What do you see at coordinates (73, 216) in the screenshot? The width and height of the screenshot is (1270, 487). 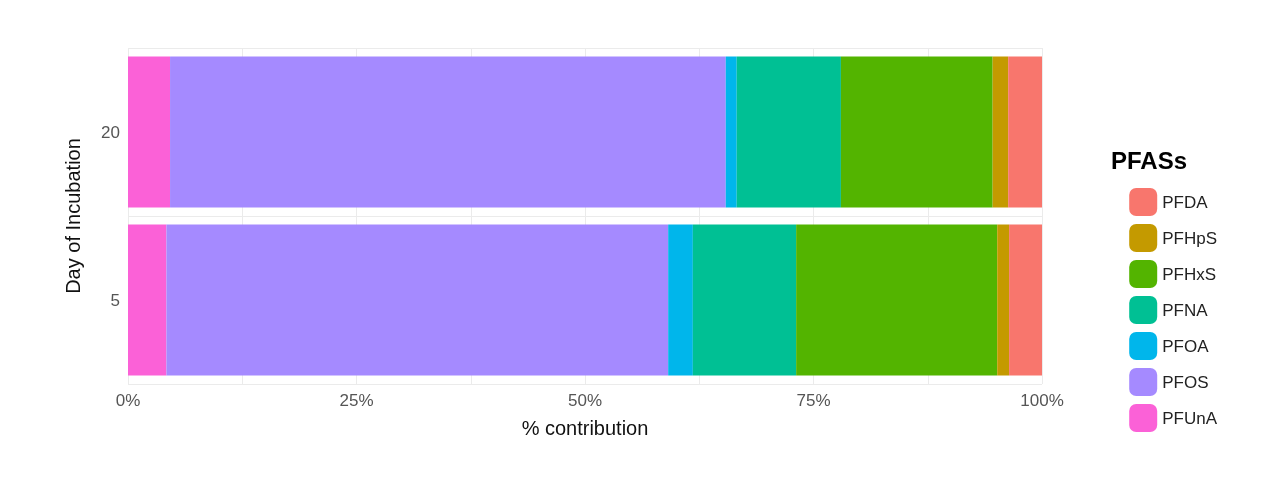 I see `y-axis-title: Day of Incubation` at bounding box center [73, 216].